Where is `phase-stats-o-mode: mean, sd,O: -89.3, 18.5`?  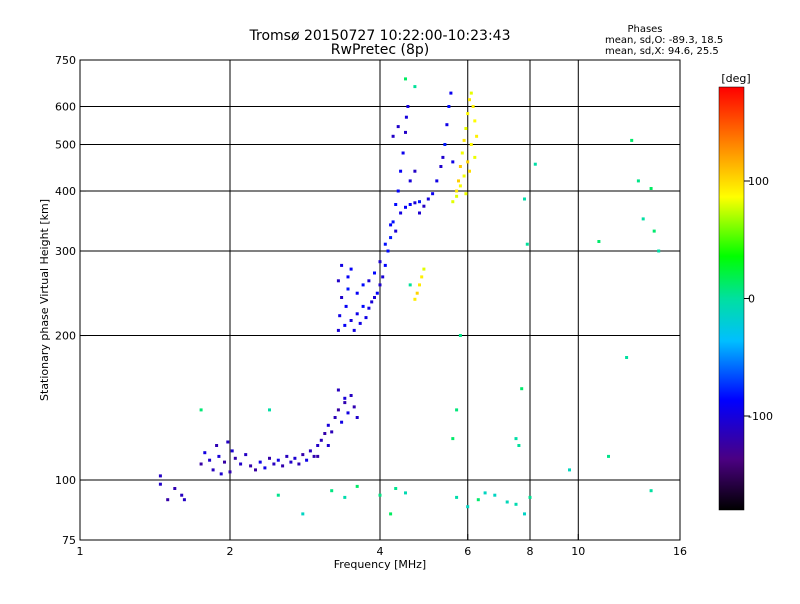 phase-stats-o-mode: mean, sd,O: -89.3, 18.5 is located at coordinates (664, 40).